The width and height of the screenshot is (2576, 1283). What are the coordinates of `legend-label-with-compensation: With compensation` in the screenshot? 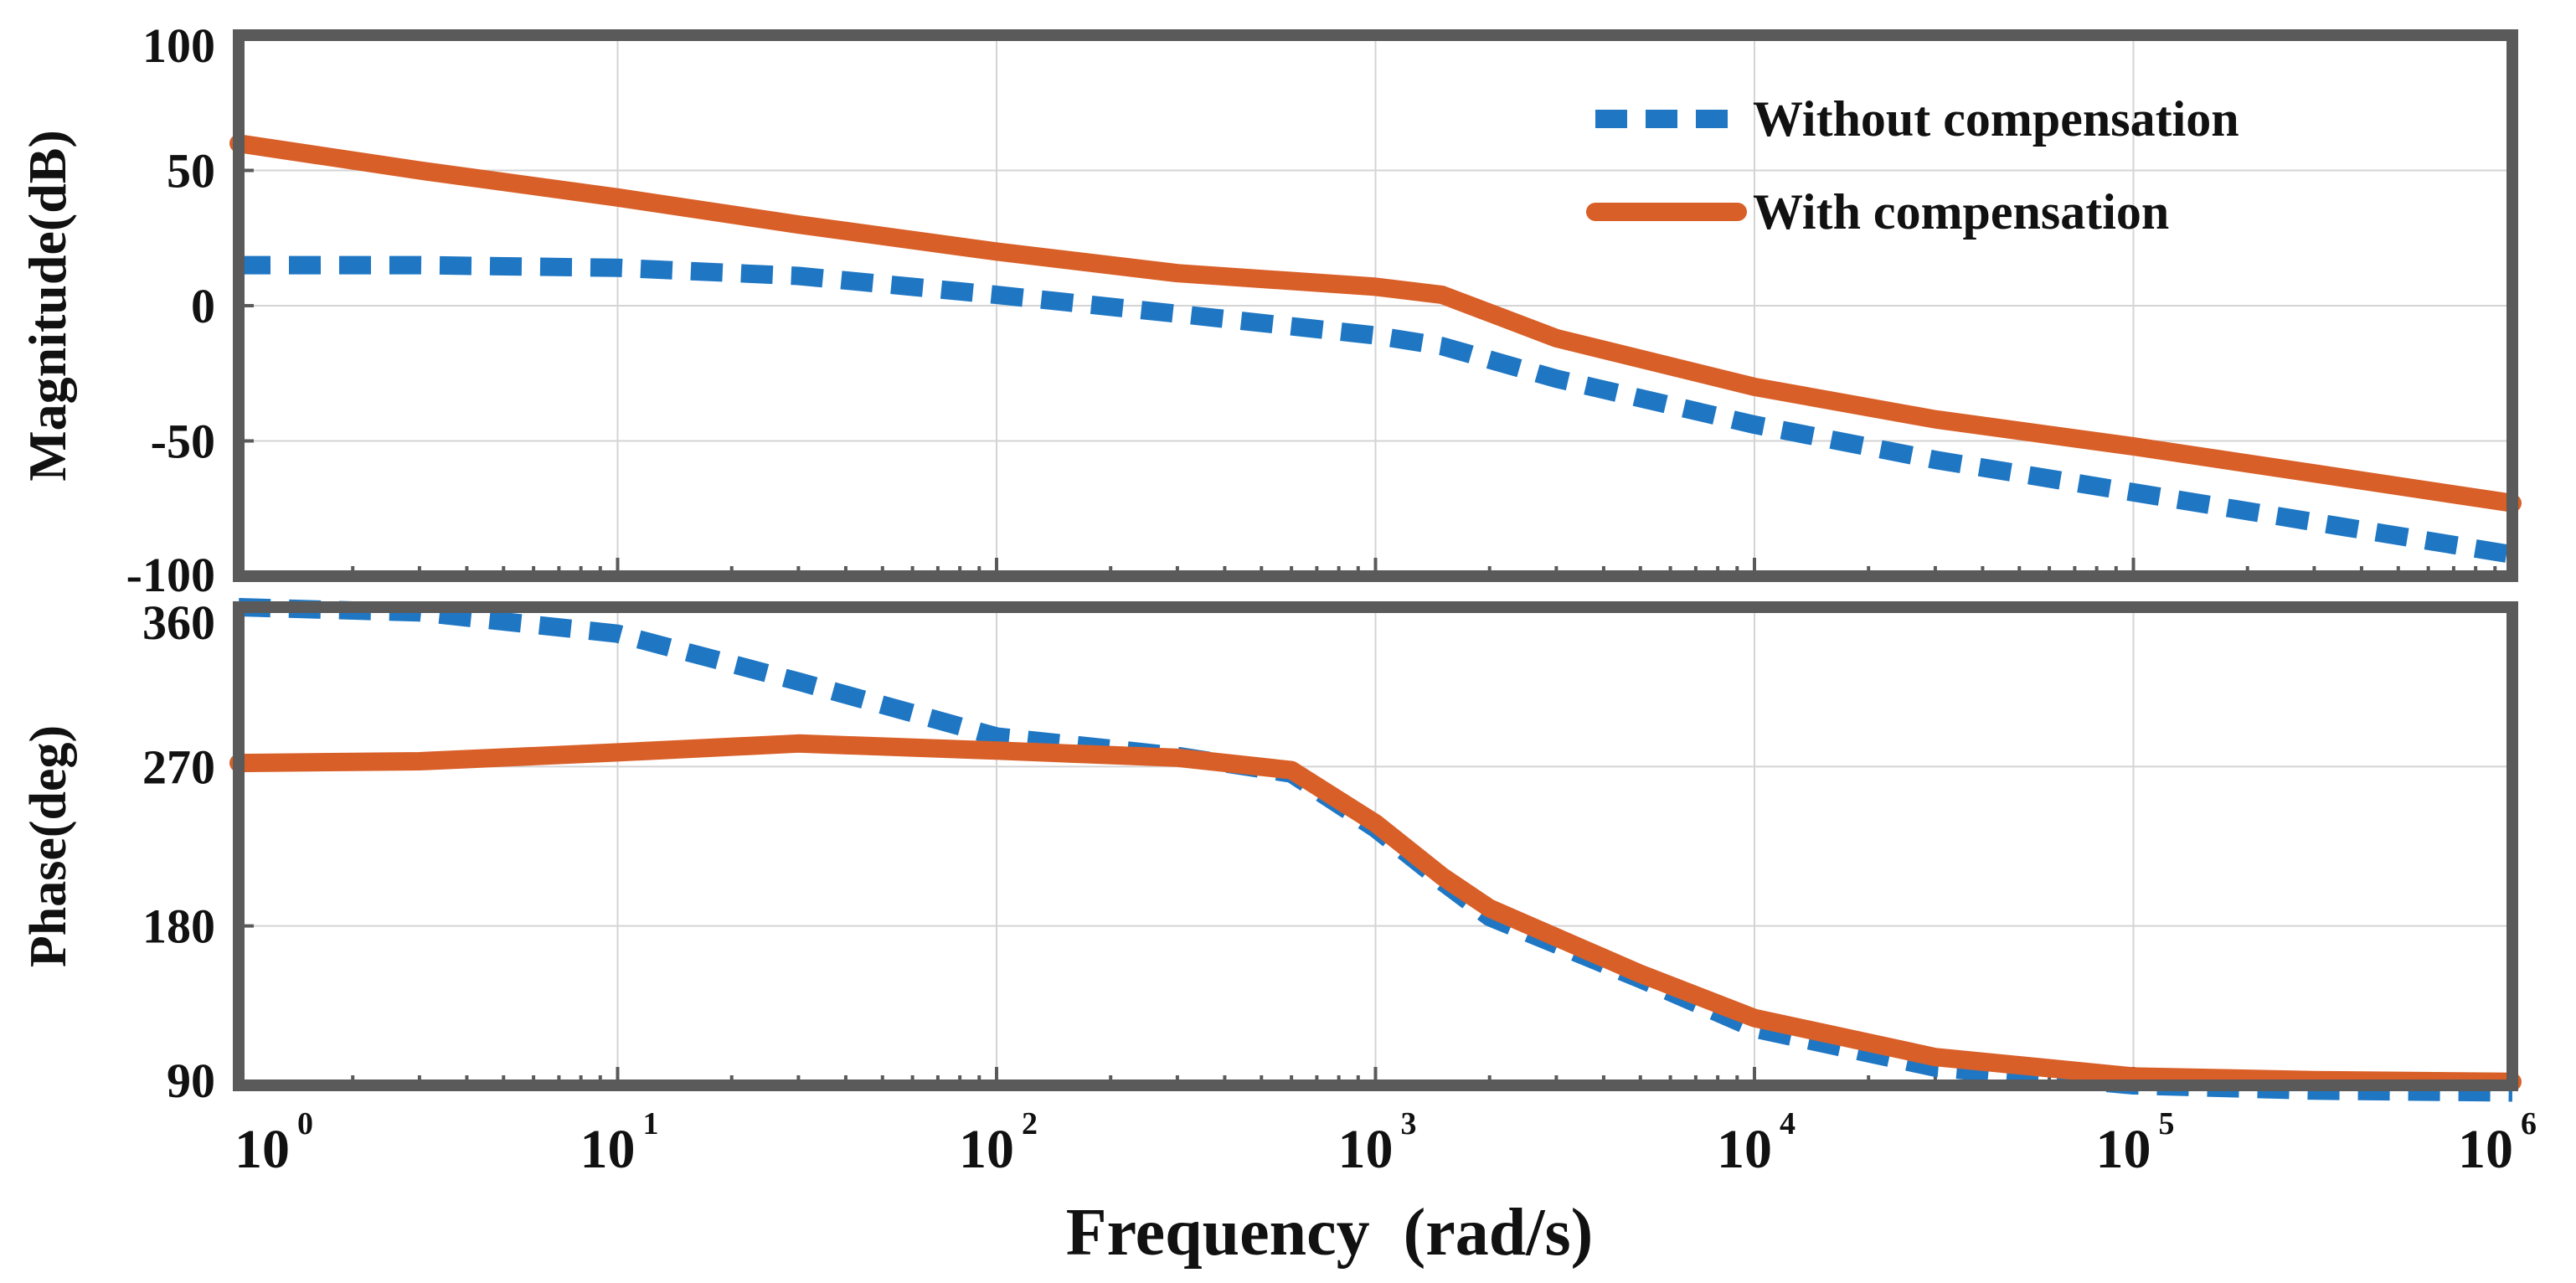 It's located at (1961, 212).